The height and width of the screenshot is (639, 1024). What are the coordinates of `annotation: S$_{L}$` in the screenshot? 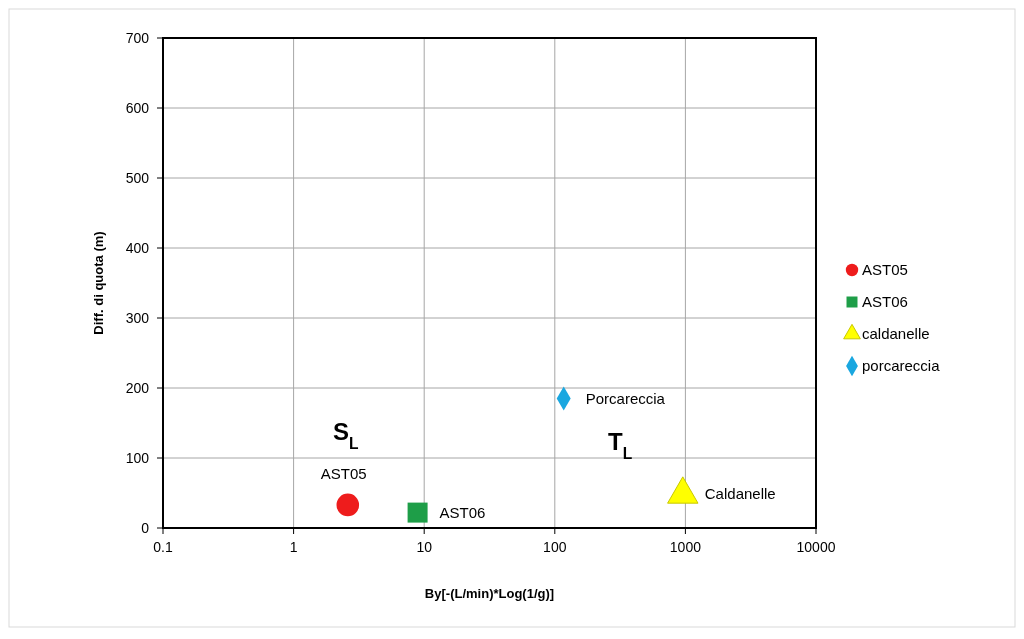 It's located at (346, 434).